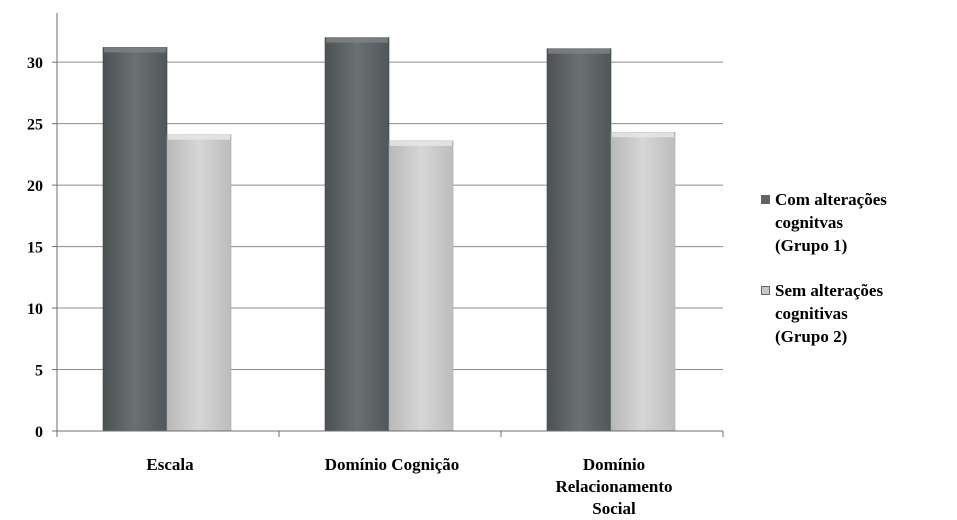  I want to click on y-tick-label: 20, so click(35, 186).